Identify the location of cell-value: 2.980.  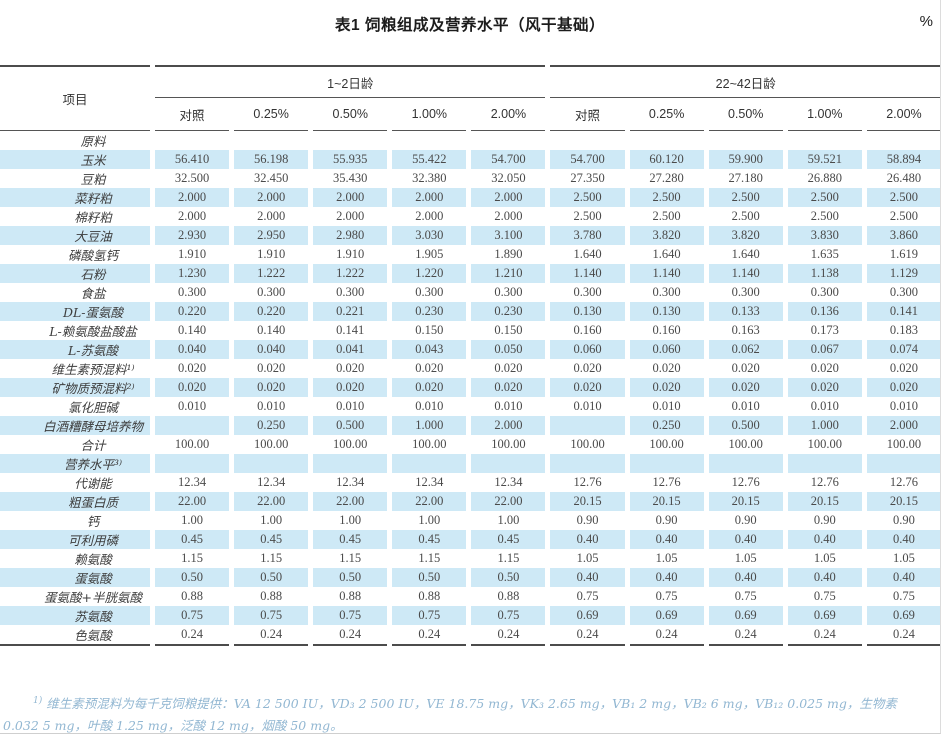
(350, 235).